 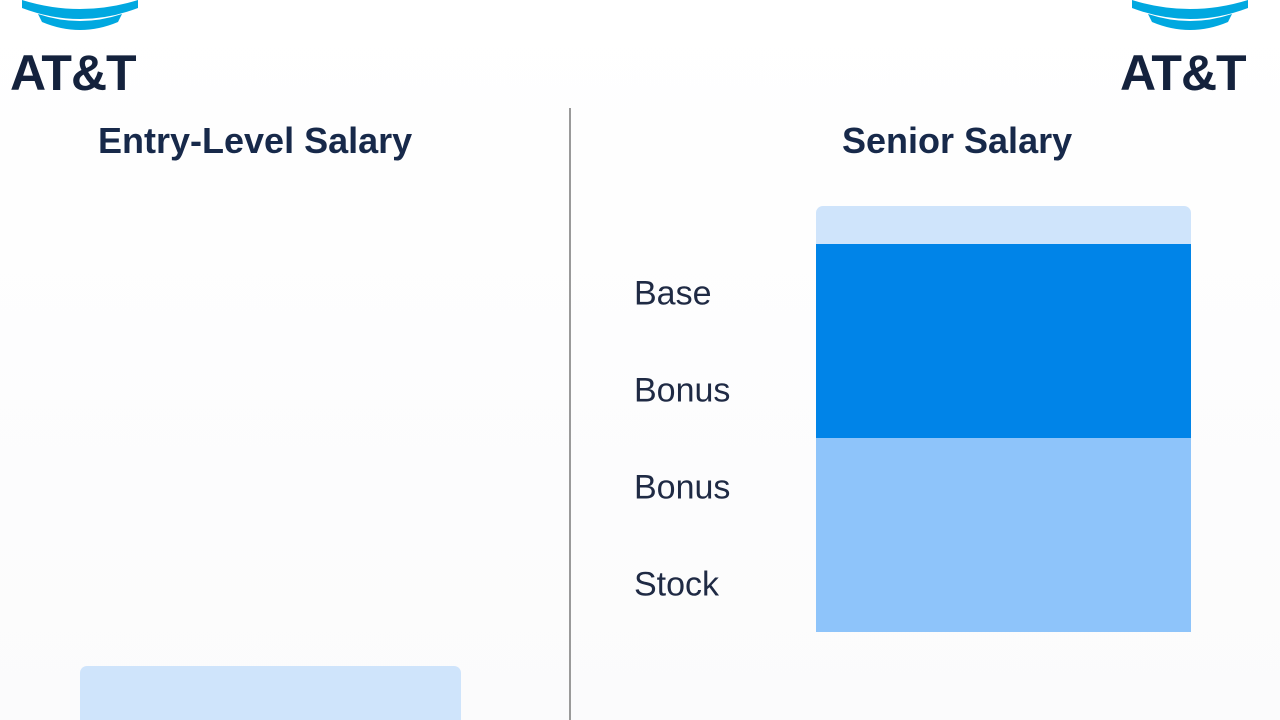 I want to click on att-logo-right: AT&T, so click(x=1190, y=50).